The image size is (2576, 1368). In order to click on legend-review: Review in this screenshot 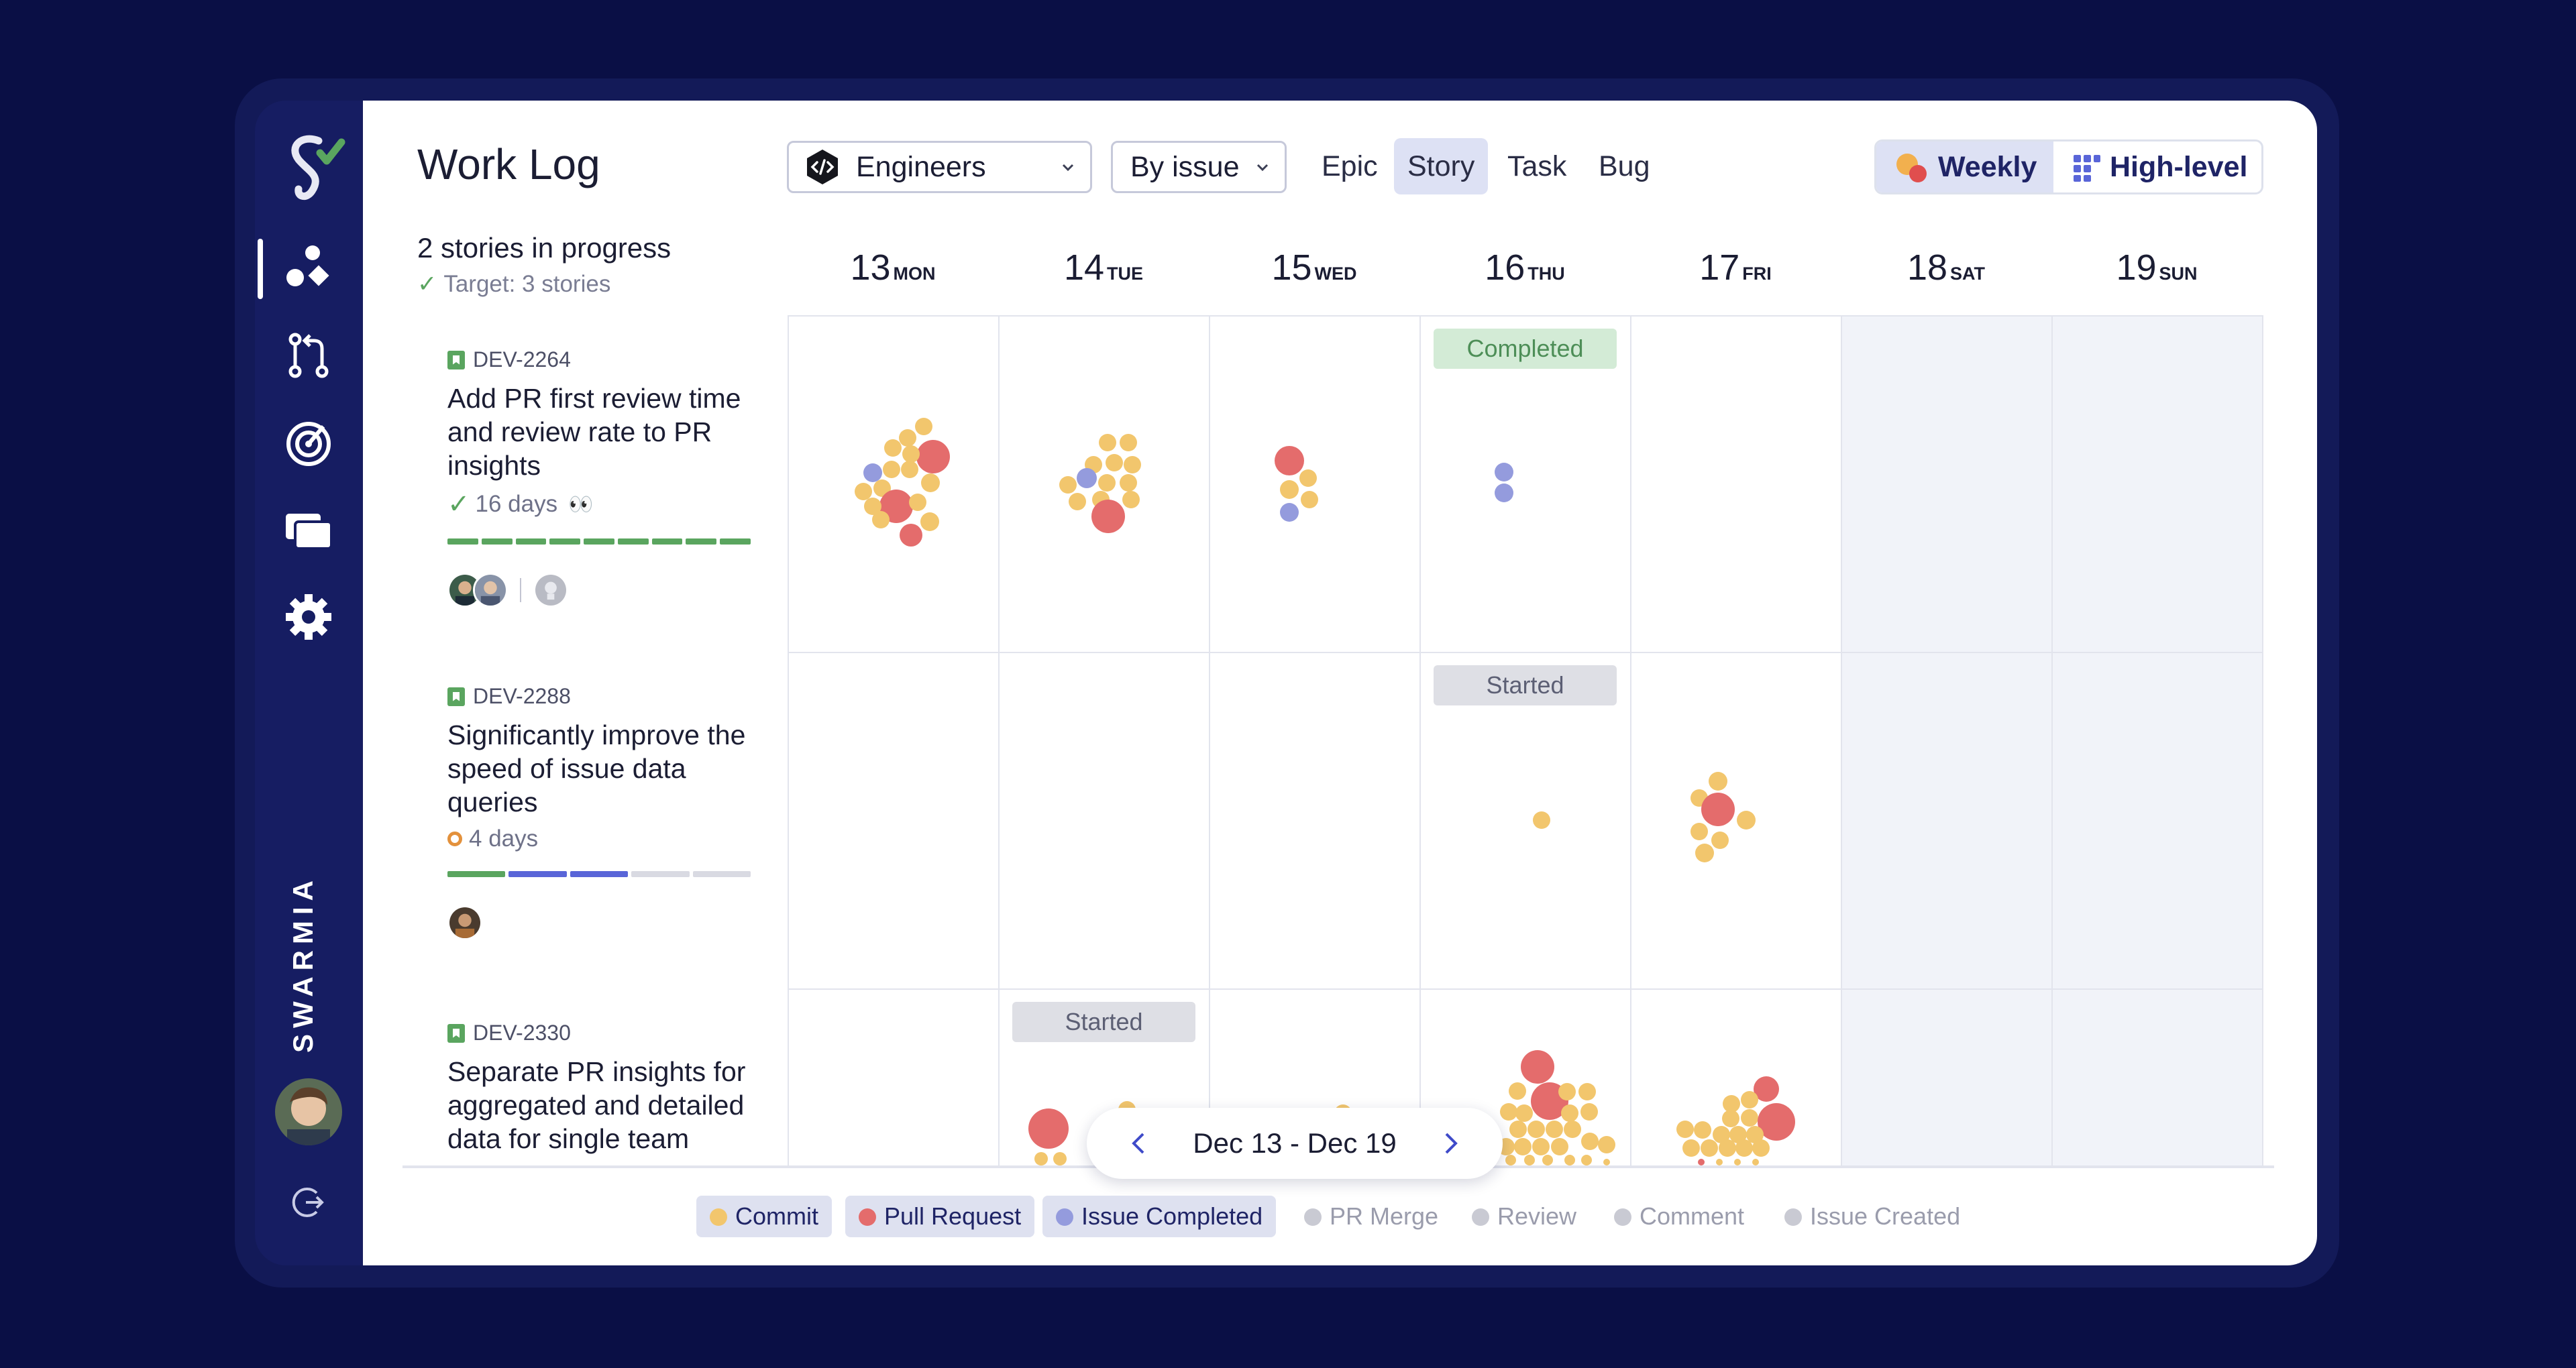, I will do `click(1529, 1216)`.